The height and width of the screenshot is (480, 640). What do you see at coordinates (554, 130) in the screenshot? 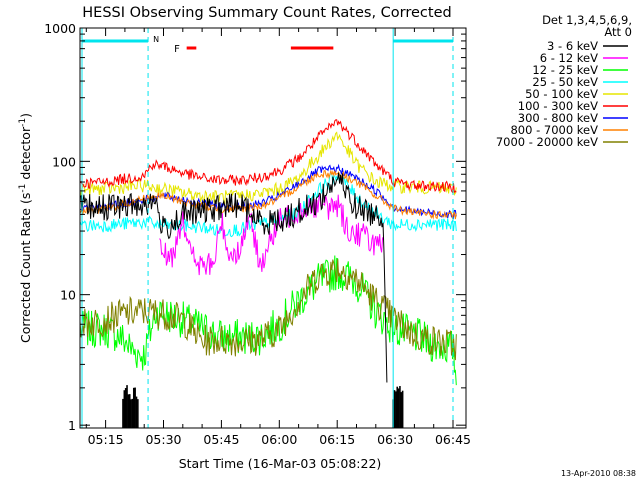
I see `legend-label: 800 - 7000 keV` at bounding box center [554, 130].